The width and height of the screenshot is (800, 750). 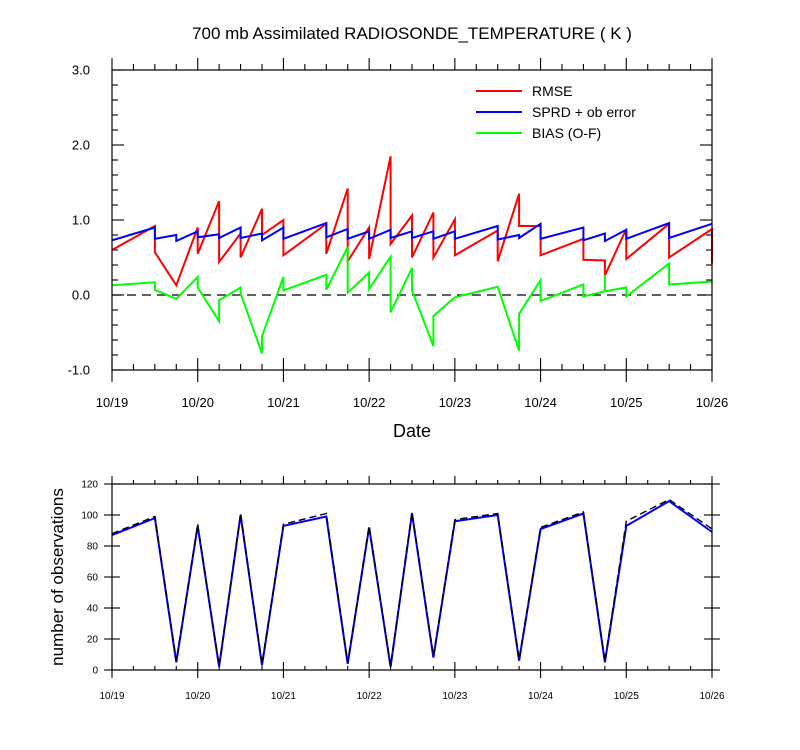 I want to click on y-tick-label: 0, so click(x=95, y=671).